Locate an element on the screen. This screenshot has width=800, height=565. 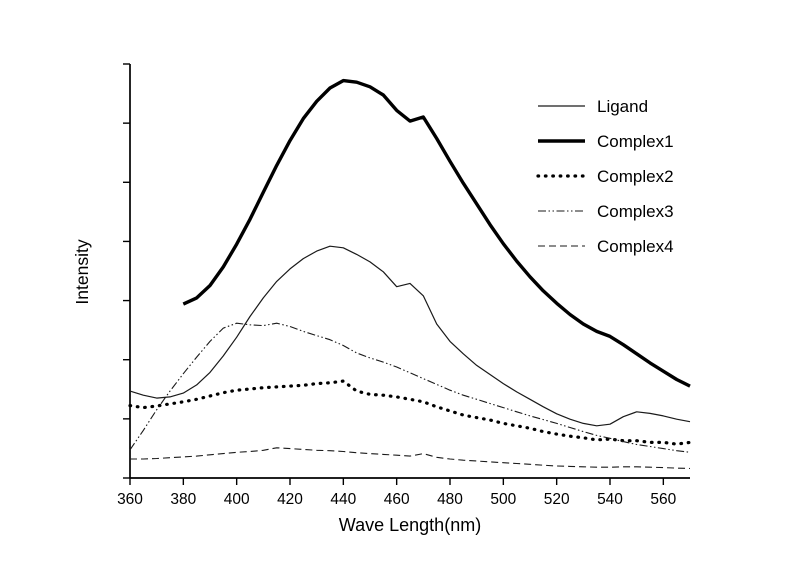
y-axis-title: Intensity is located at coordinates (82, 271).